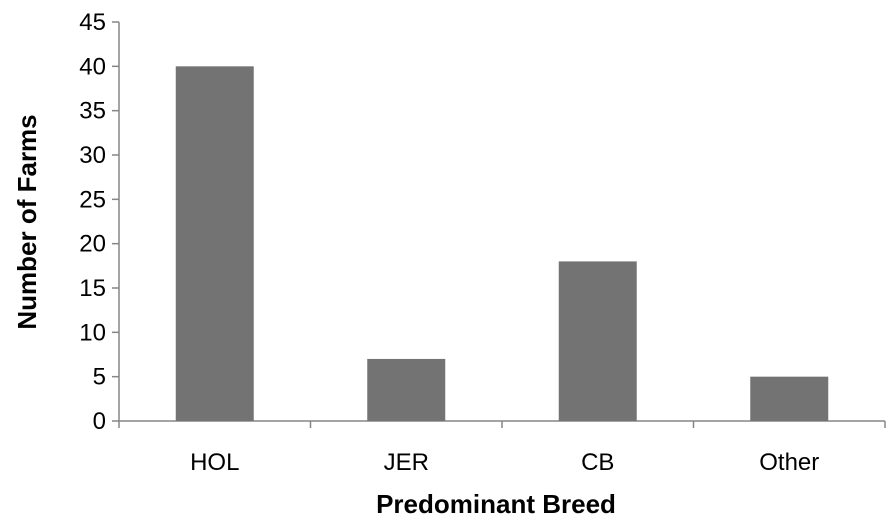 The image size is (886, 522). Describe the element at coordinates (92, 155) in the screenshot. I see `y-tick-label: 30` at that location.